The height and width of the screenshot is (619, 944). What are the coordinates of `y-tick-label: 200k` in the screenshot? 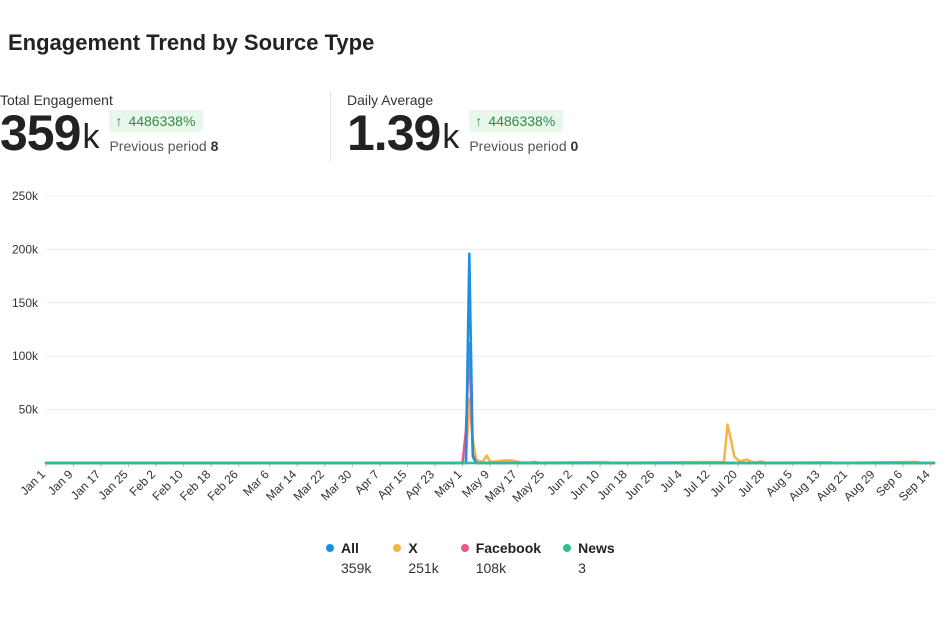 It's located at (25, 249).